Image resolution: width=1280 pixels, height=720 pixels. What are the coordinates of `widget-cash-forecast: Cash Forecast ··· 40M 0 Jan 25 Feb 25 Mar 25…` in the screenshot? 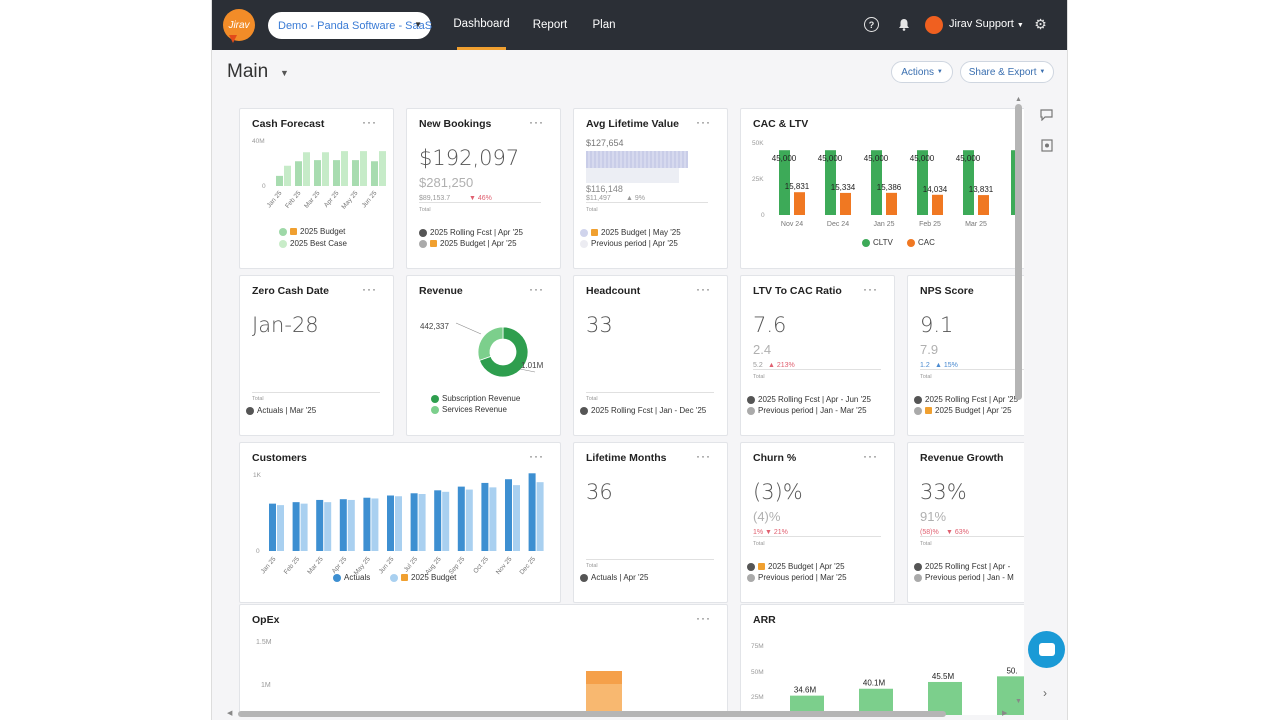 It's located at (316, 188).